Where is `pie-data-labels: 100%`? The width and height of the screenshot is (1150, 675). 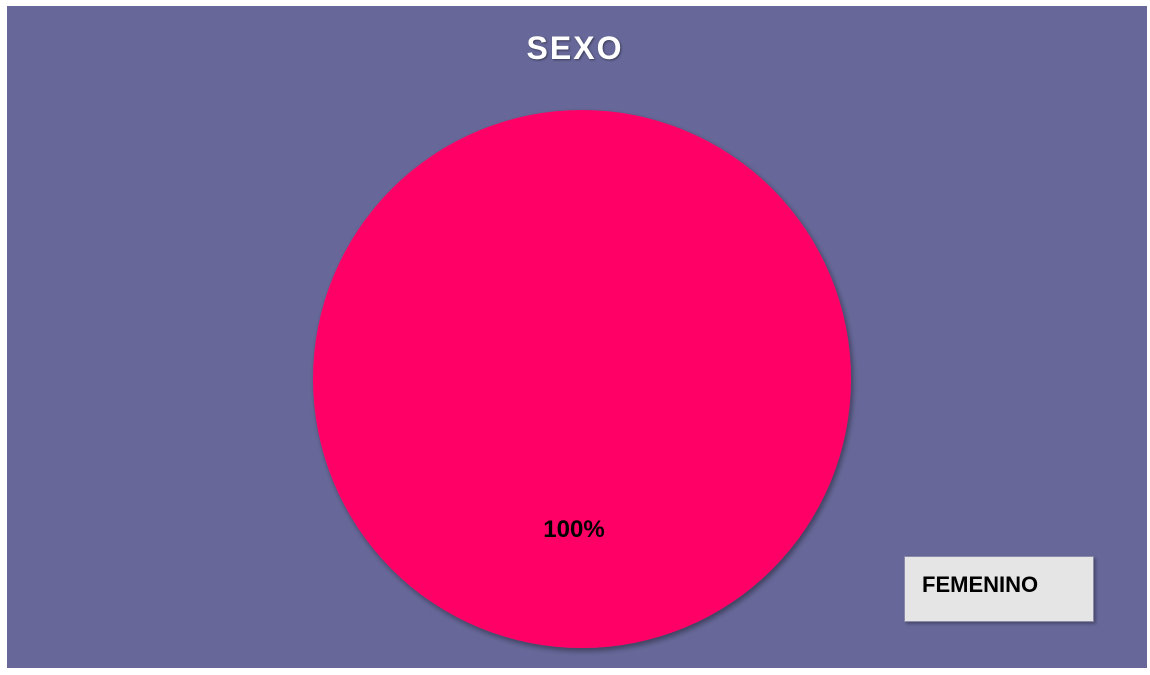 pie-data-labels: 100% is located at coordinates (573, 529).